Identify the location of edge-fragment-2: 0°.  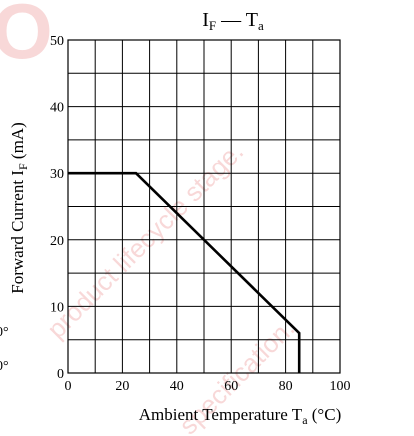
(4, 366).